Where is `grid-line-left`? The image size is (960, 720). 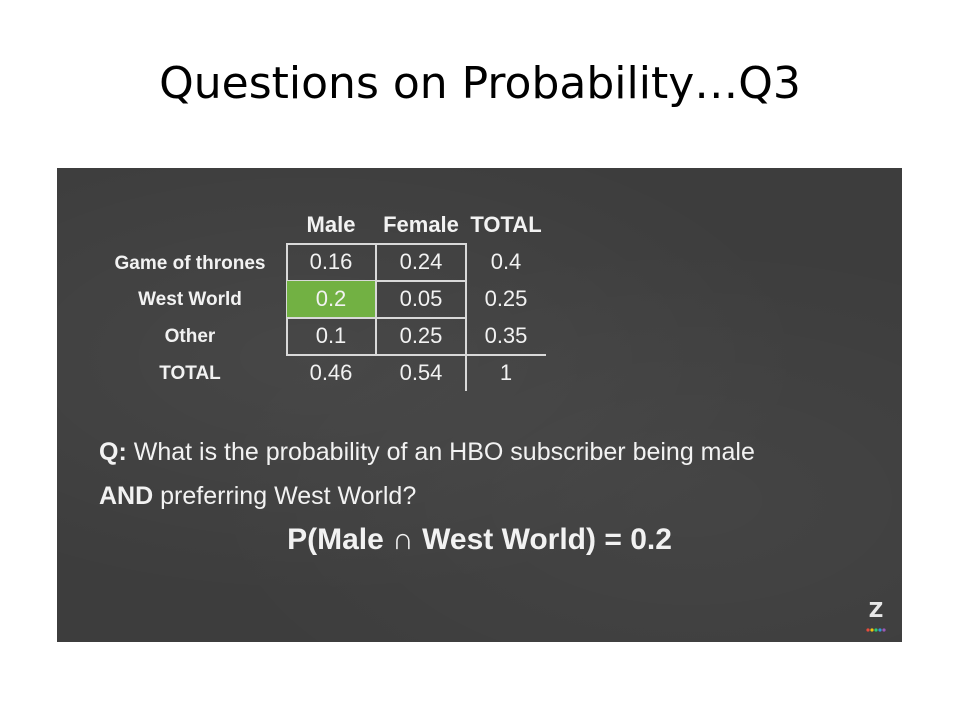 grid-line-left is located at coordinates (287, 299).